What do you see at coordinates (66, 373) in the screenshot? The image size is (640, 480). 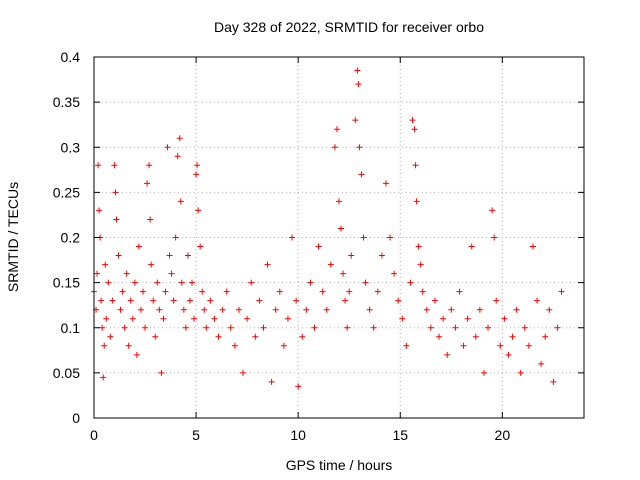 I see `y-tick-label: 0.05` at bounding box center [66, 373].